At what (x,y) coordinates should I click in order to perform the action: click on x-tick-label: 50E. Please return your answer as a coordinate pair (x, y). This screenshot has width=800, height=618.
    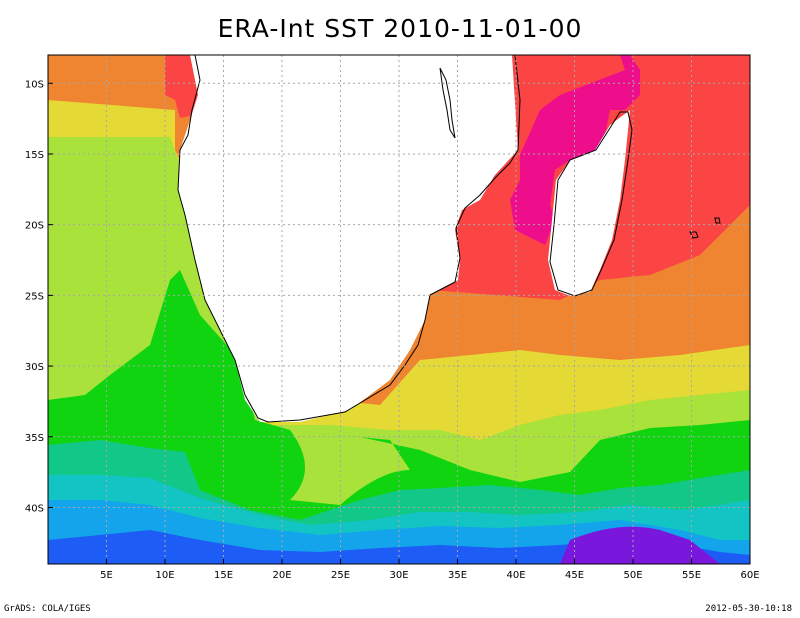
    Looking at the image, I should click on (632, 575).